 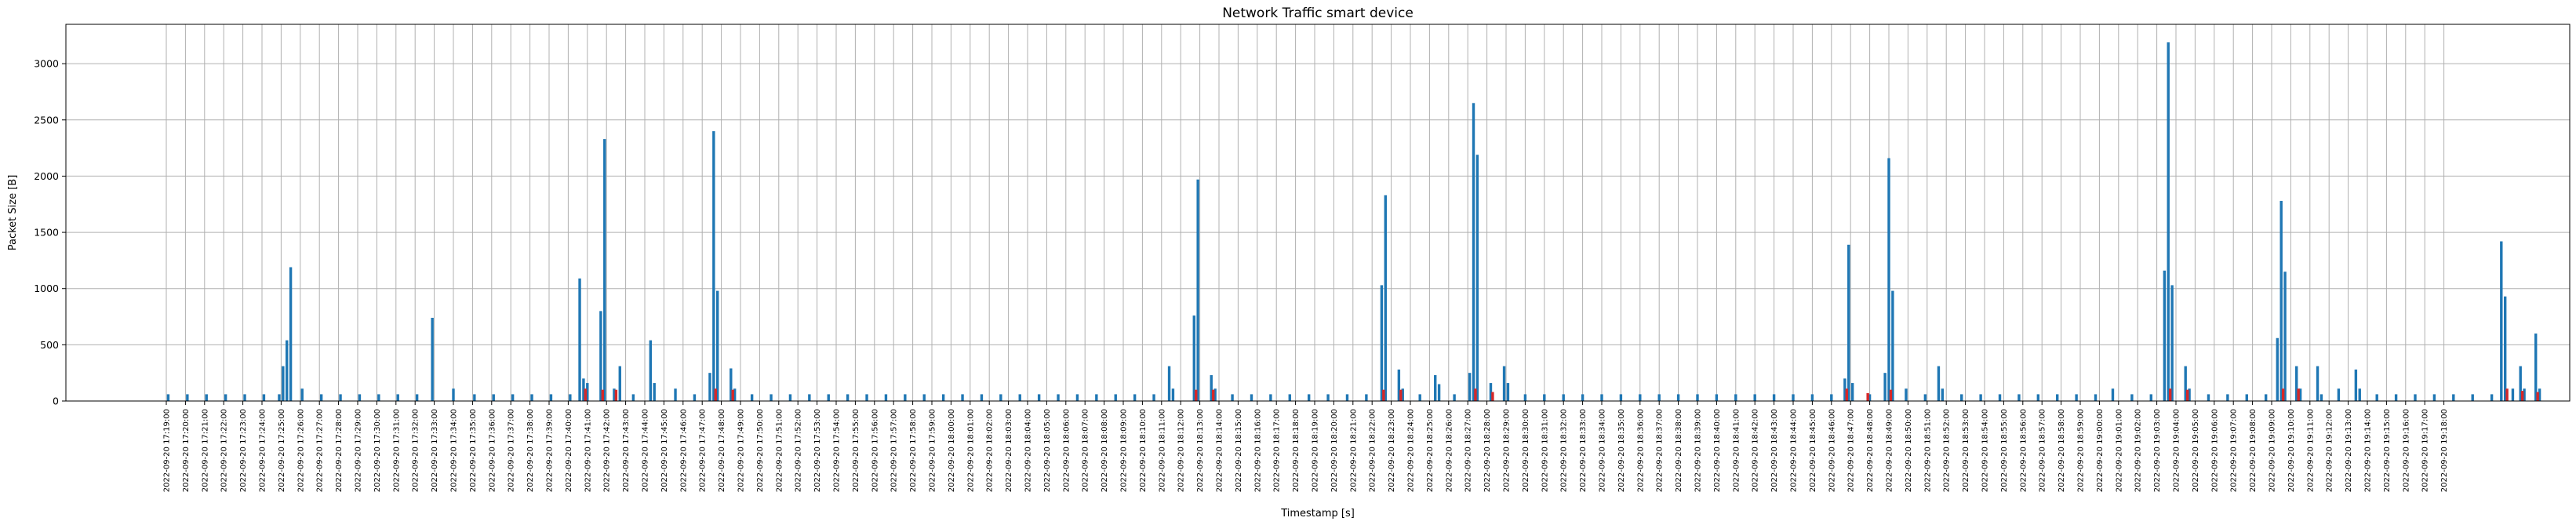 What do you see at coordinates (2406, 451) in the screenshot?
I see `x-tick-label: 2022-09-20 19:16:00` at bounding box center [2406, 451].